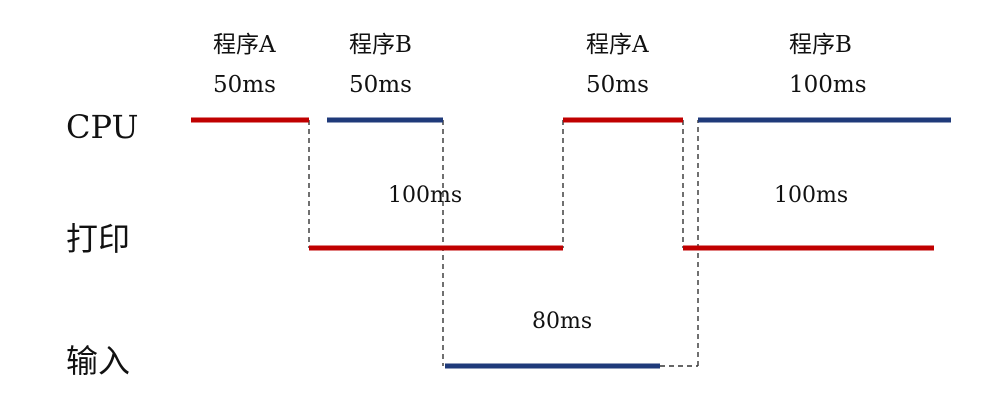 This screenshot has width=991, height=413. I want to click on cpu-segment-3-name: 程序A, so click(617, 45).